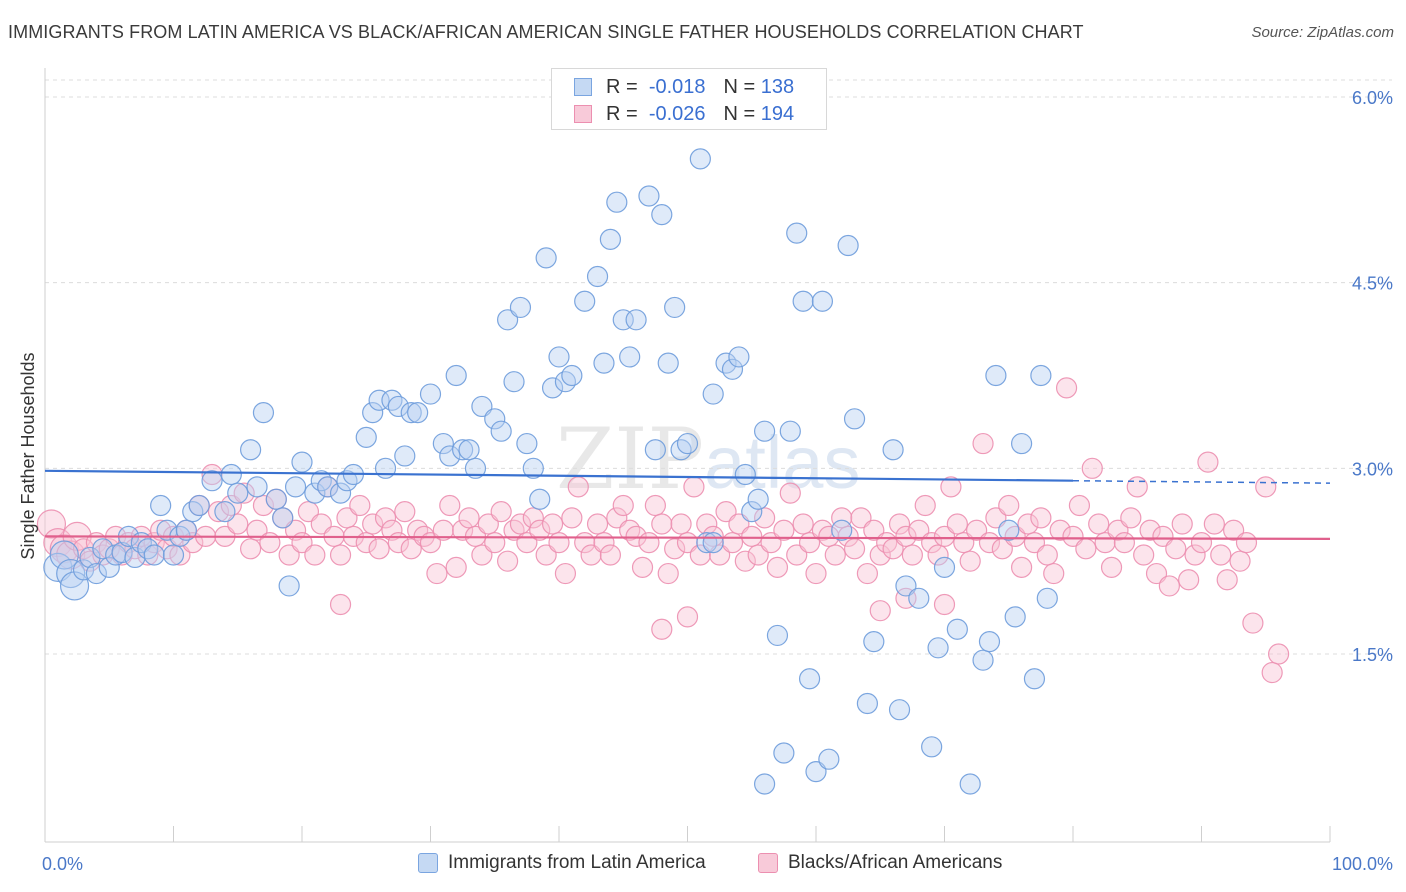  I want to click on x-tick-label: 100.0%, so click(1362, 864).